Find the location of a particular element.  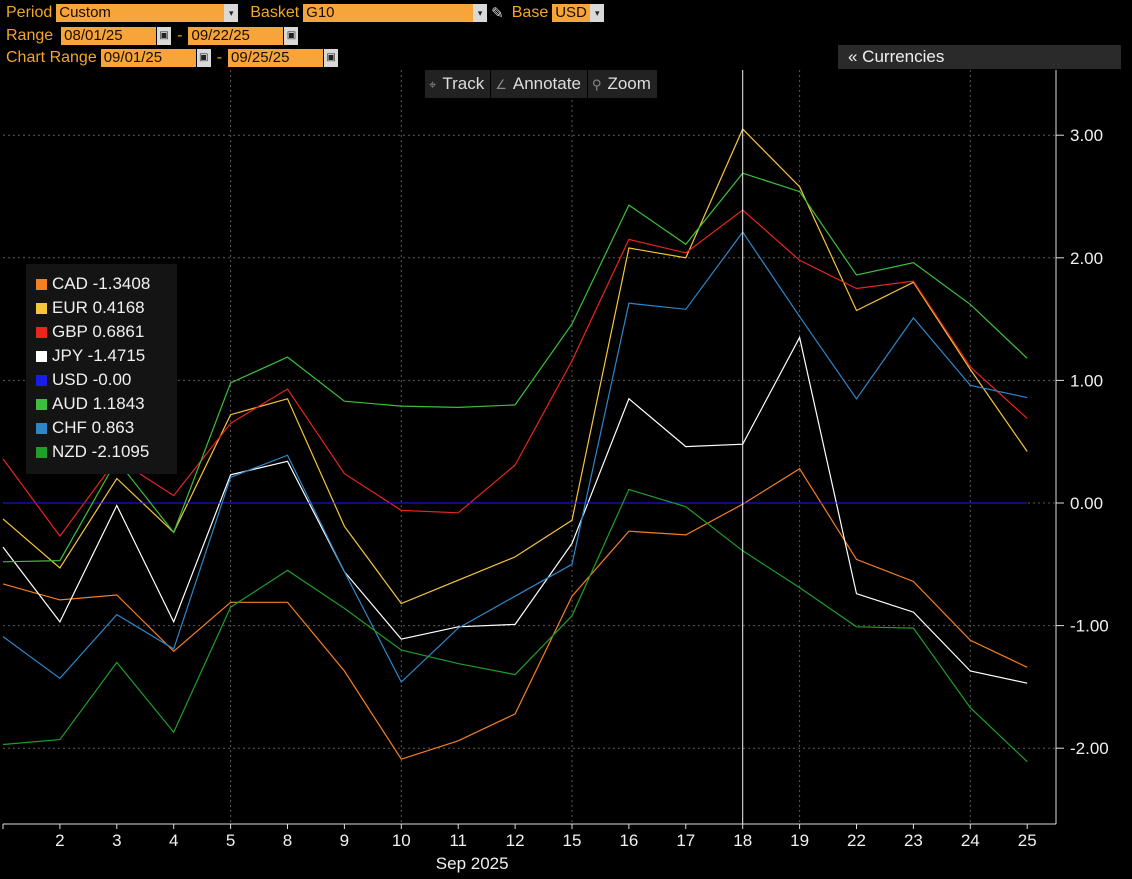

annotate-button: ∠ Annotate is located at coordinates (539, 84).